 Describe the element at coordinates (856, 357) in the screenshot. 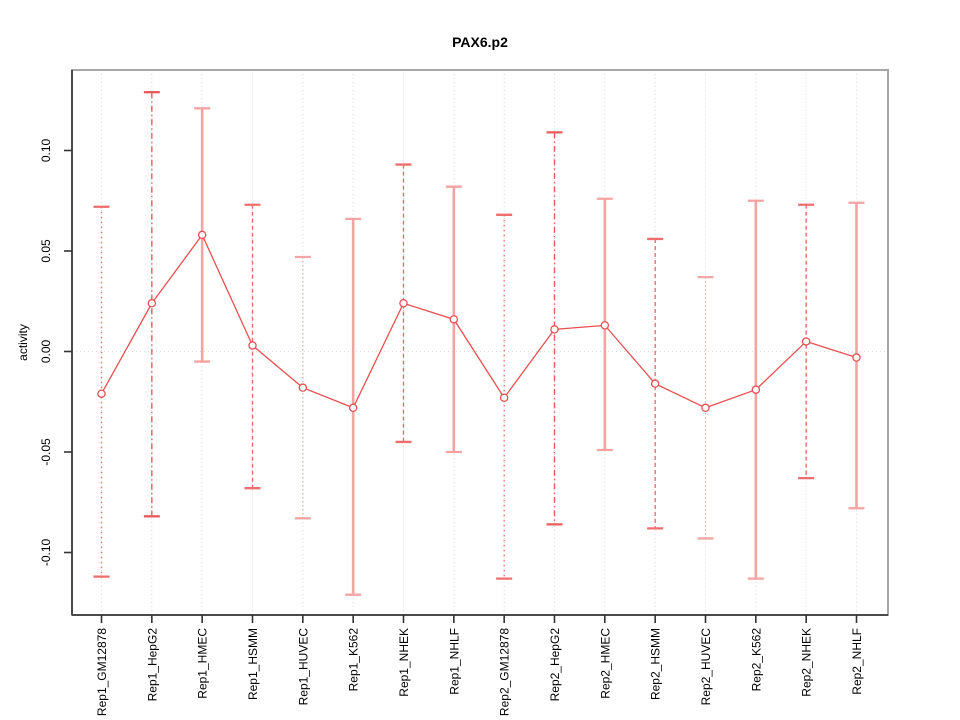

I see `data-point-rep2_nhlf` at that location.